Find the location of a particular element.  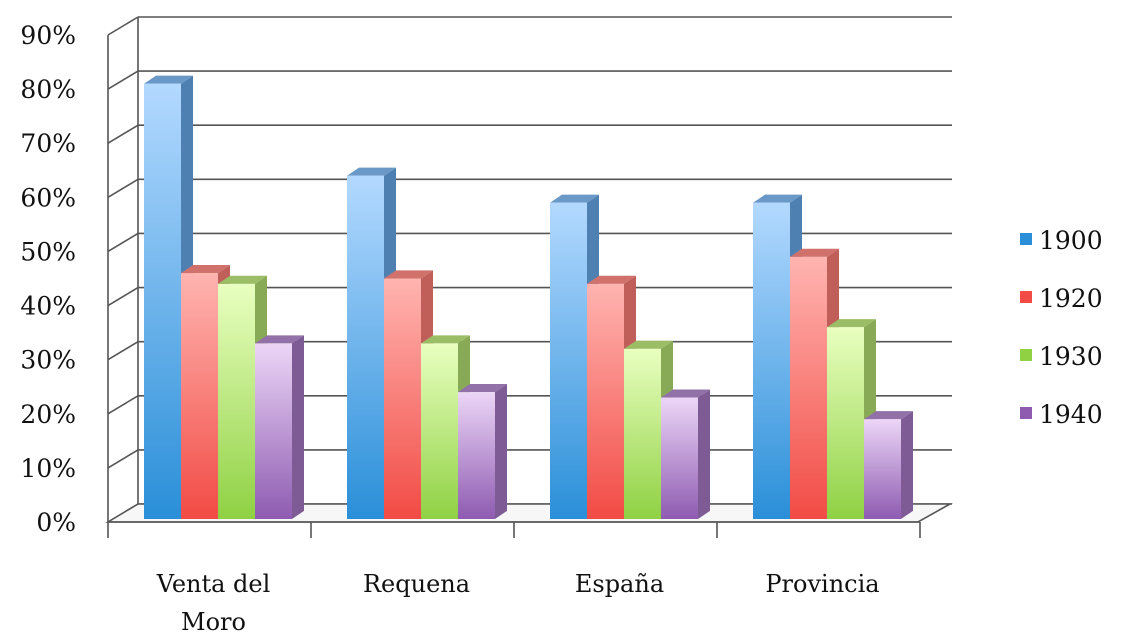

y-tick-label: 20% is located at coordinates (48, 414).